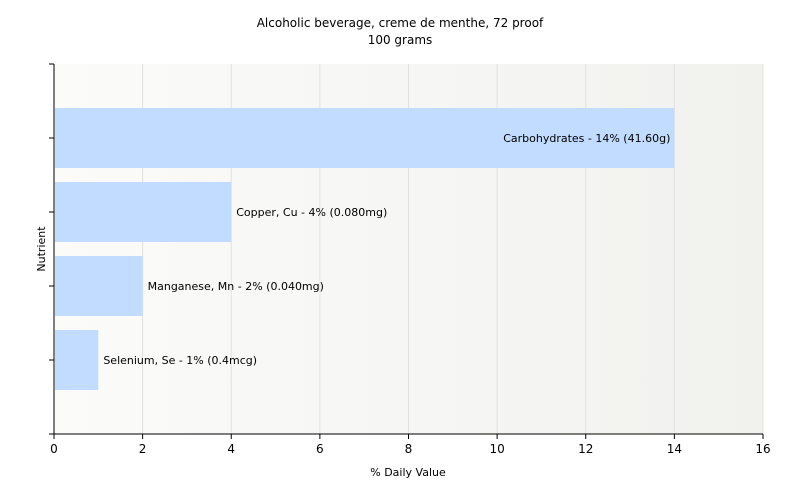 The image size is (800, 500). I want to click on x-tick-label: 4, so click(231, 449).